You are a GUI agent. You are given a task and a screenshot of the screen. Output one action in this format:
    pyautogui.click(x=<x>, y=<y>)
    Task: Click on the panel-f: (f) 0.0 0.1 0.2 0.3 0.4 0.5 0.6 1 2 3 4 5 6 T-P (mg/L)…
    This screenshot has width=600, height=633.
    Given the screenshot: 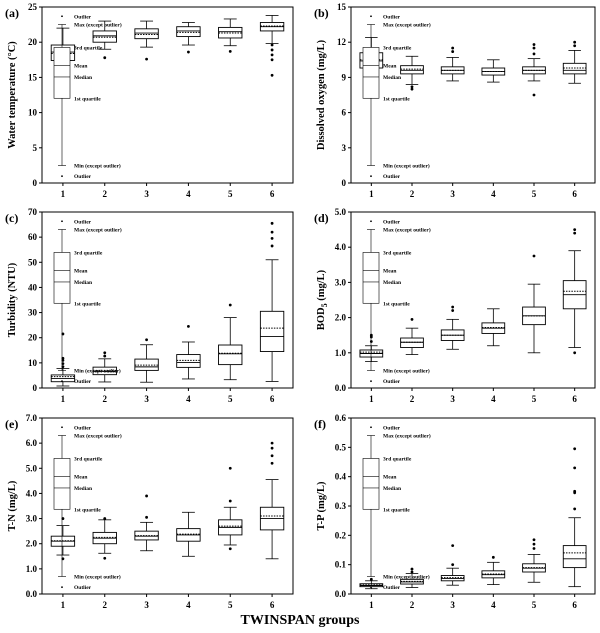 What is the action you would take?
    pyautogui.click(x=455, y=511)
    